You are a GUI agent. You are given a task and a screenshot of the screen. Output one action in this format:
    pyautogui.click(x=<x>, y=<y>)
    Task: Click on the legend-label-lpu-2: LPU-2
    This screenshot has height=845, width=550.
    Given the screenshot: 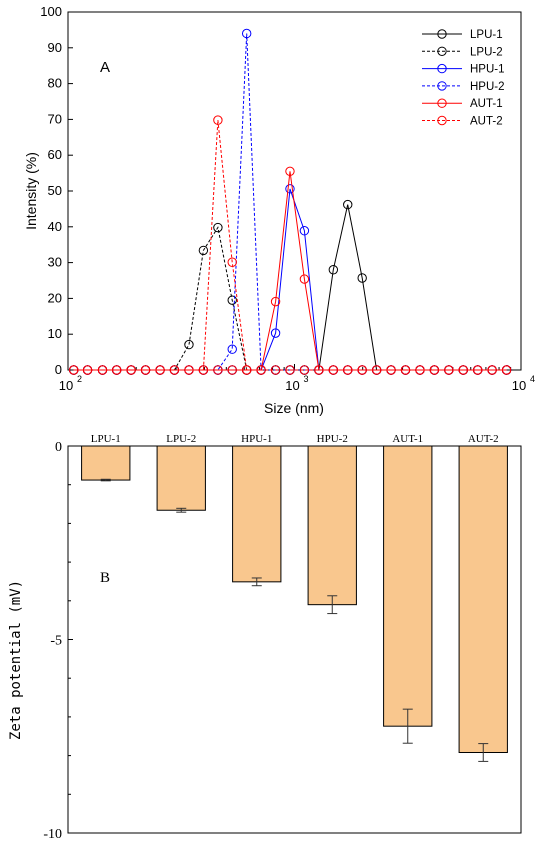 What is the action you would take?
    pyautogui.click(x=486, y=52)
    